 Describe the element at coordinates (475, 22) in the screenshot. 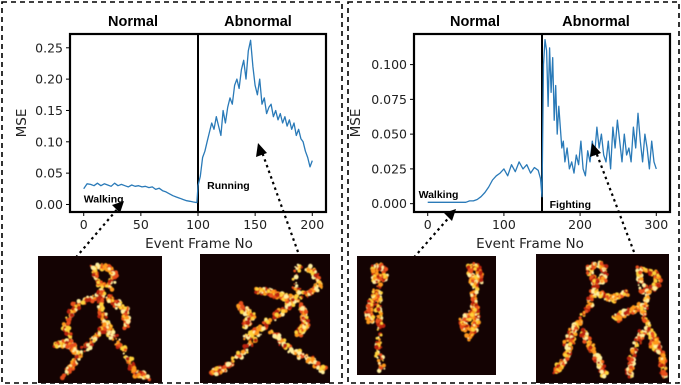

I see `header-normal-right: Normal` at that location.